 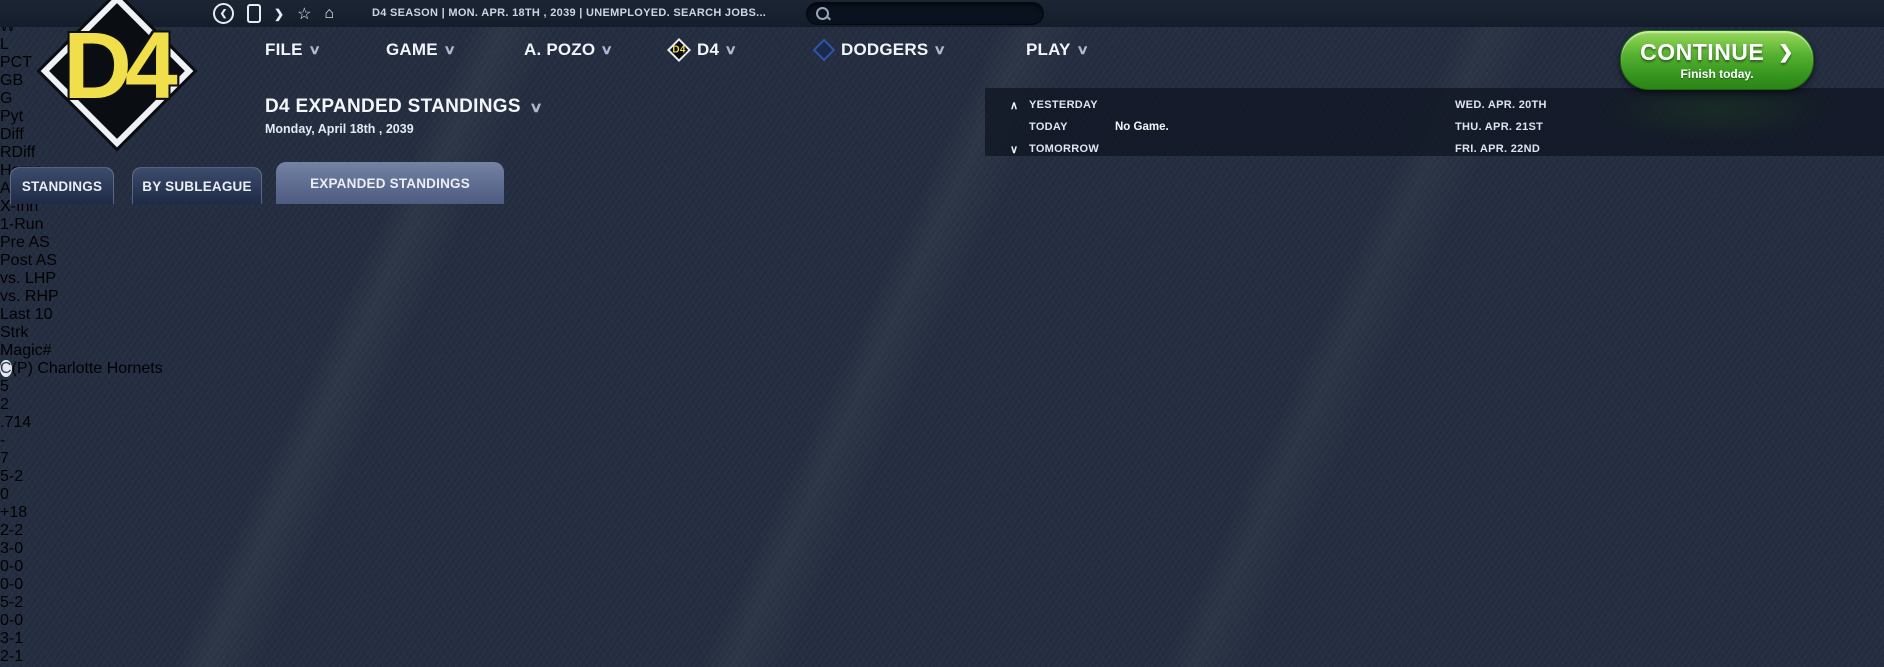 I want to click on column-header: vs. RHP, so click(x=29, y=296).